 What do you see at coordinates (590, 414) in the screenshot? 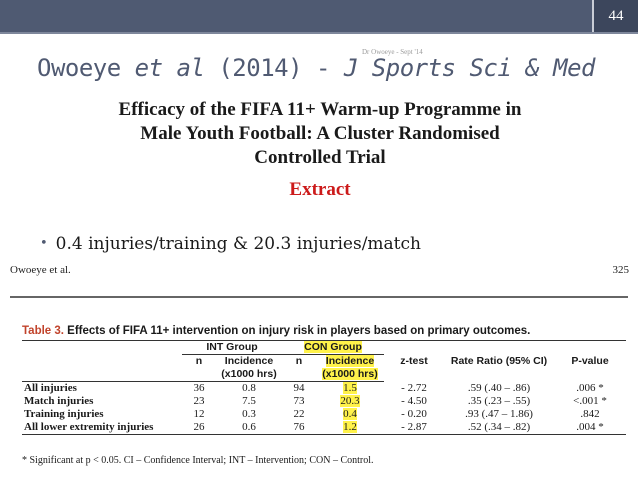
I see `cell-p-value: .842` at bounding box center [590, 414].